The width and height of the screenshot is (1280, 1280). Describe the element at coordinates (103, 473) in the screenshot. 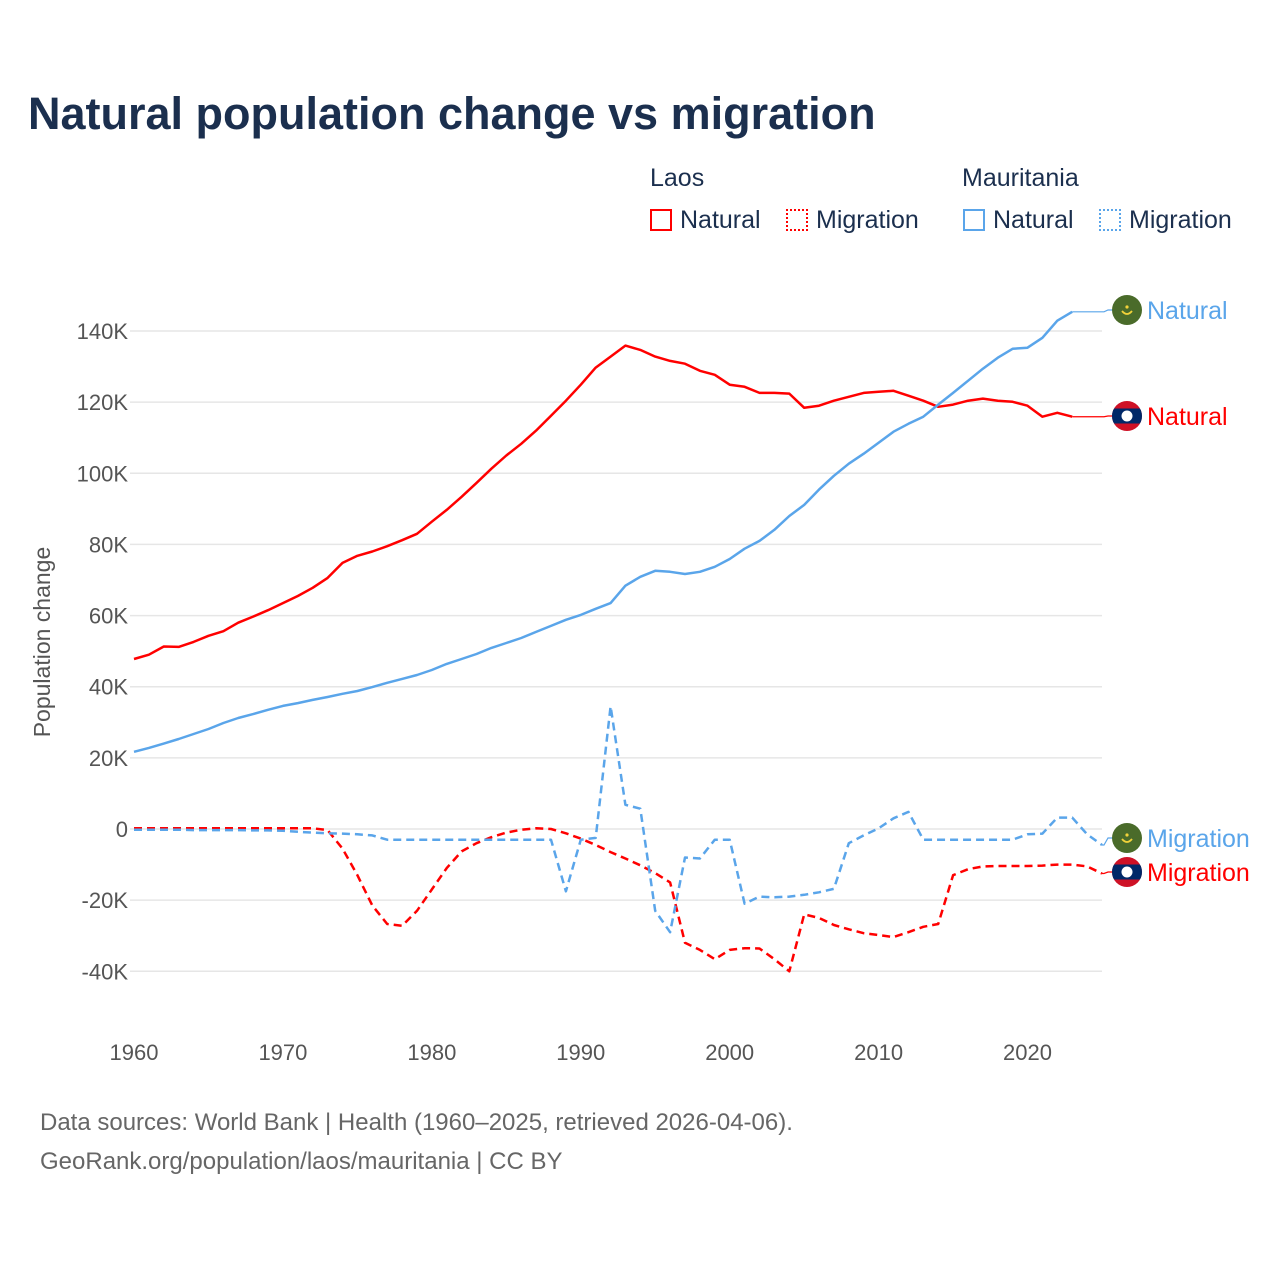

I see `y-tick-label: 100K` at that location.